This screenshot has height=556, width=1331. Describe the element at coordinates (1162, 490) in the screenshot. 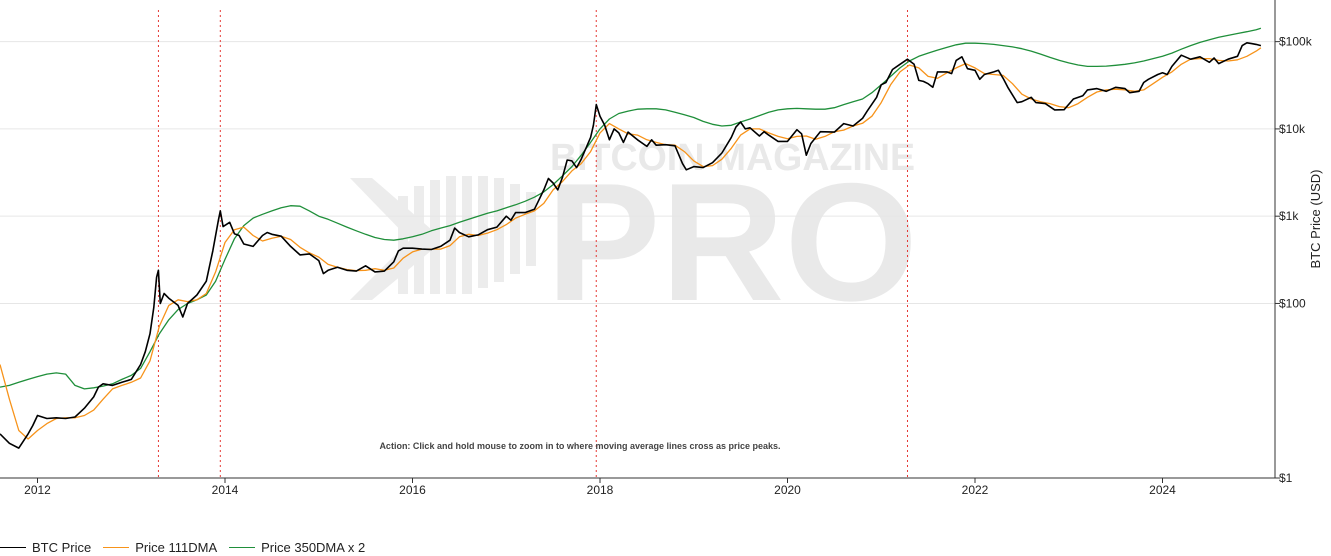

I see `x-tick-label: 2024` at that location.